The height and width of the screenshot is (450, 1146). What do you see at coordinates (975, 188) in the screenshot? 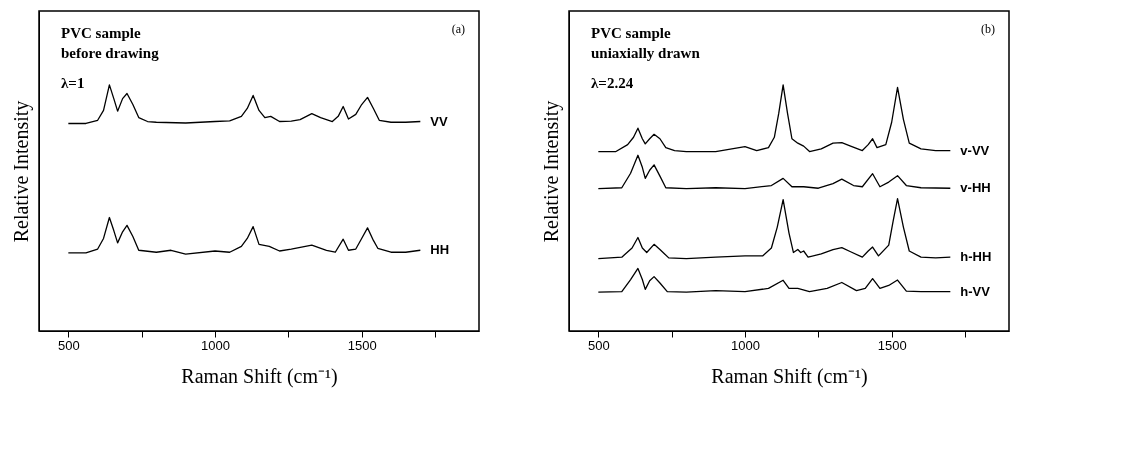
I see `series-label: v-HH` at bounding box center [975, 188].